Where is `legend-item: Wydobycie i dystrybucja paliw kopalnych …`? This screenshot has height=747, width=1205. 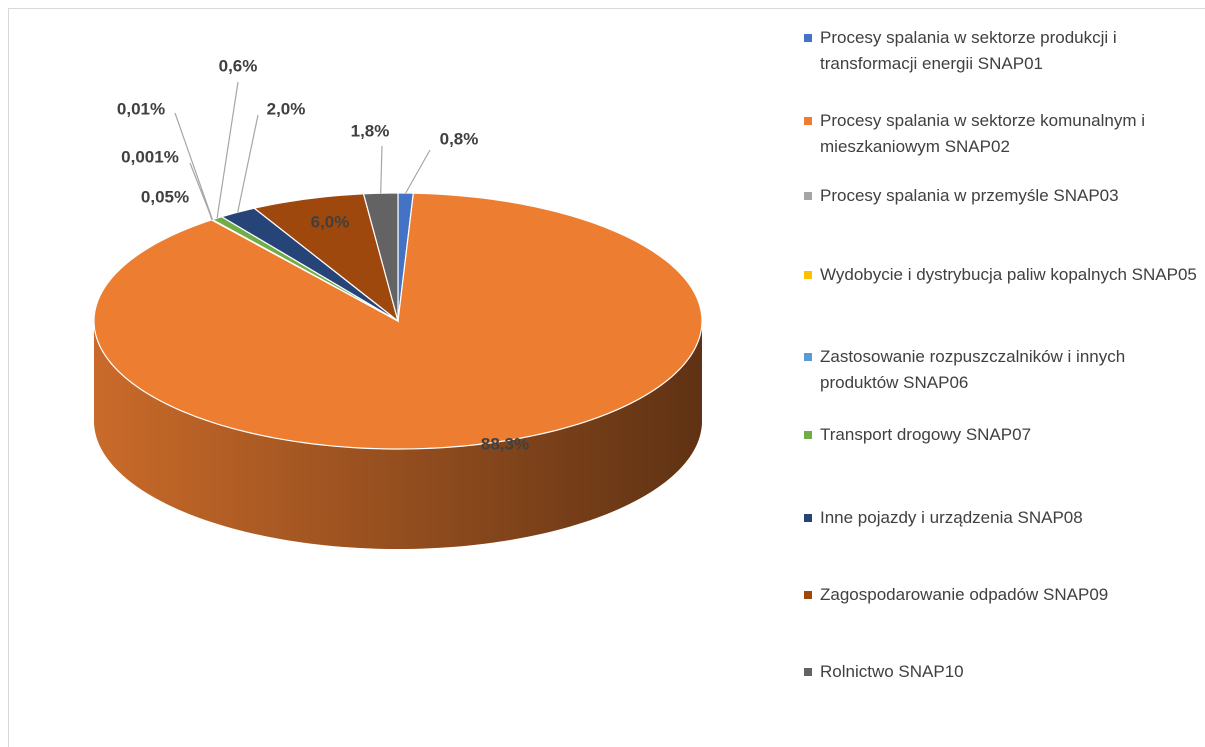
legend-item: Wydobycie i dystrybucja paliw kopalnych … is located at coordinates (1001, 275).